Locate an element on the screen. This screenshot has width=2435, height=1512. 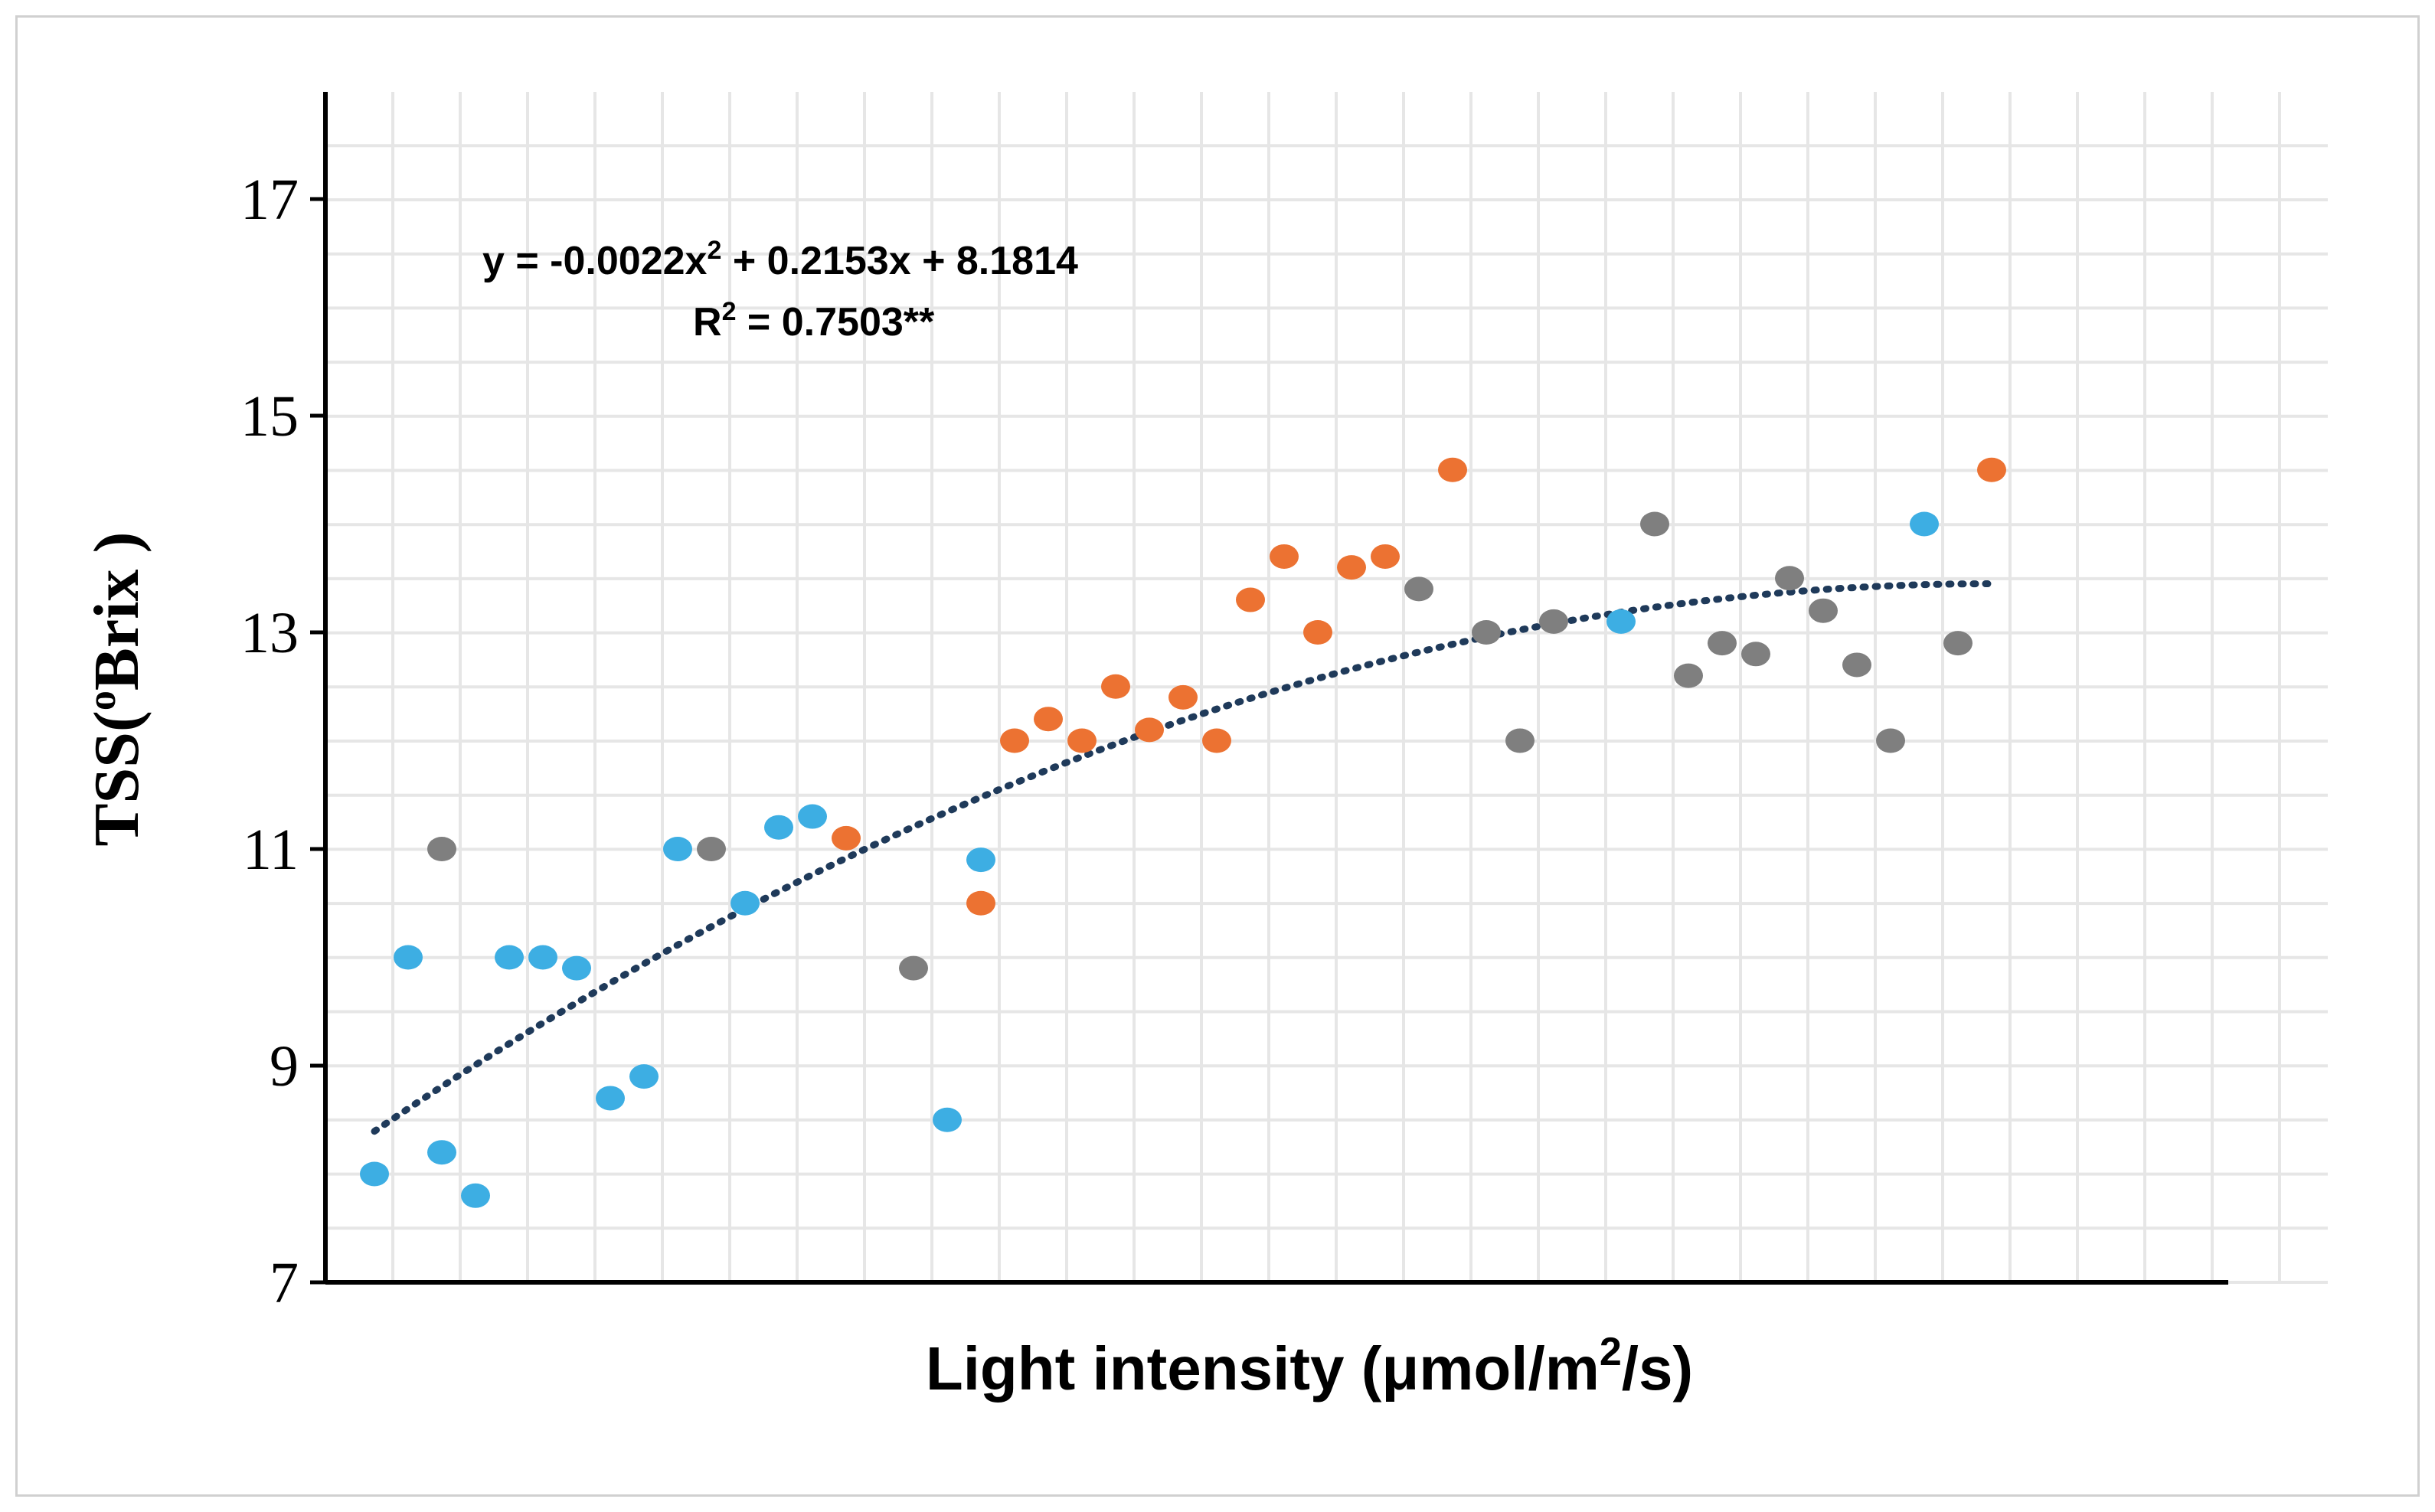
equation-line2: R2 = 0.7503** is located at coordinates (814, 321).